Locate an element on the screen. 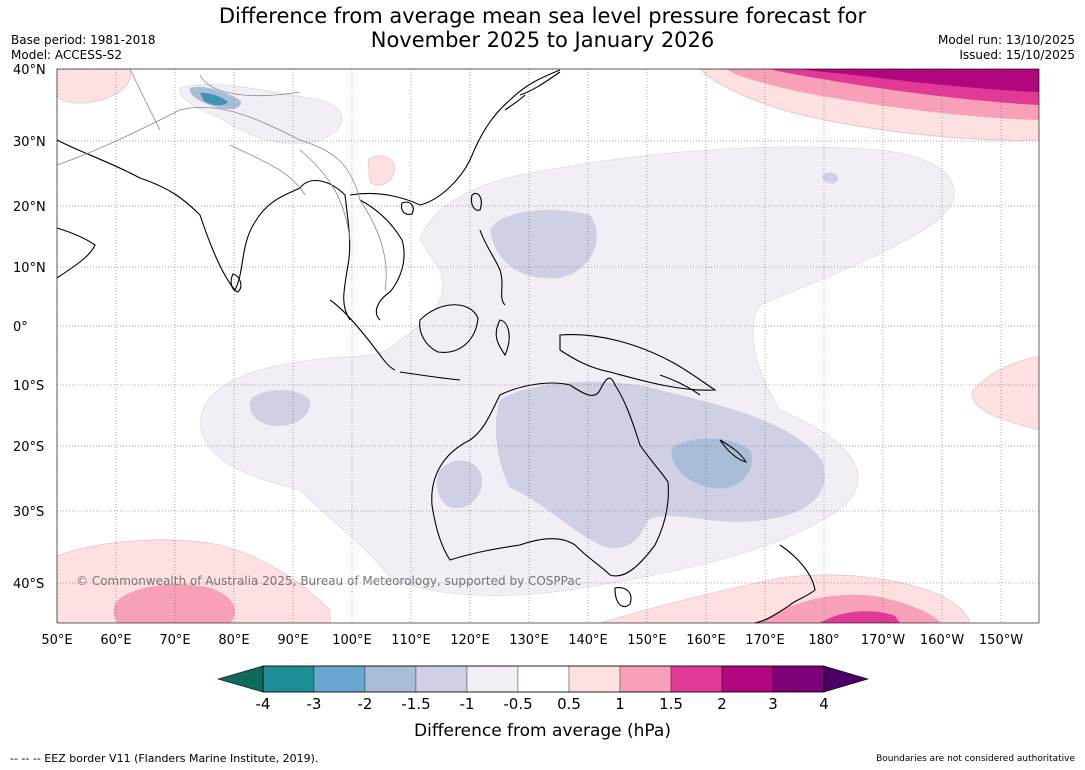 The height and width of the screenshot is (770, 1085). lat-label: 40°N is located at coordinates (29, 70).